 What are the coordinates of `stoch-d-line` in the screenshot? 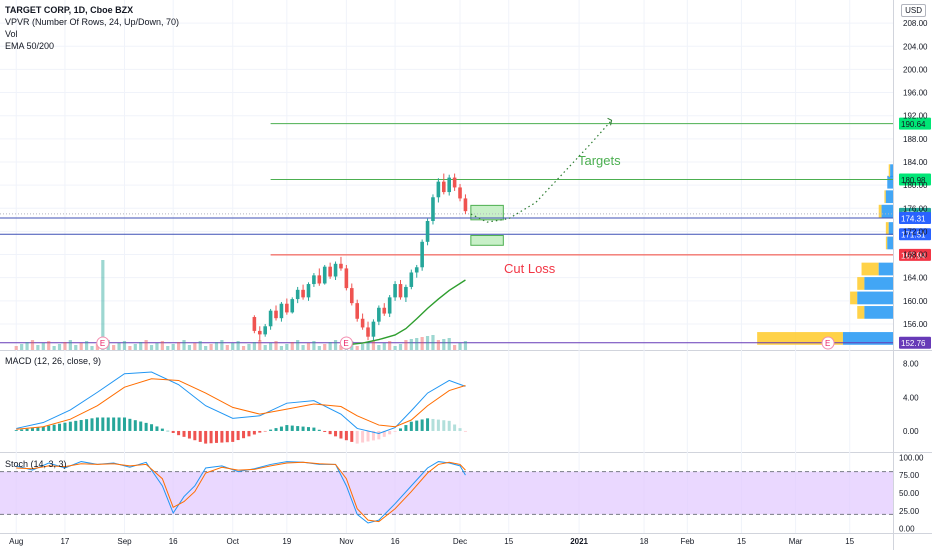 It's located at (241, 492).